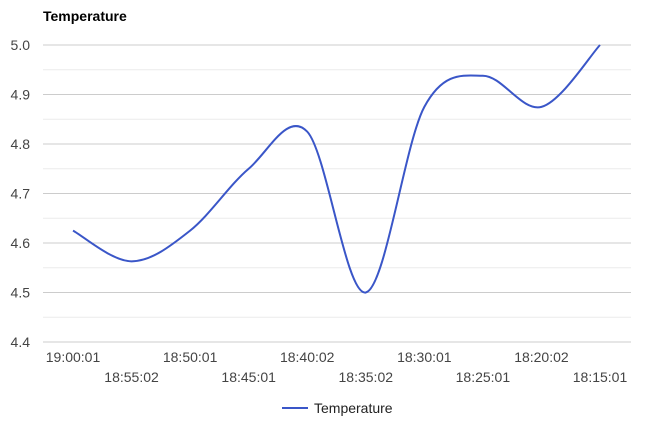 The width and height of the screenshot is (647, 421). What do you see at coordinates (21, 45) in the screenshot?
I see `y-tick-label: 5.0` at bounding box center [21, 45].